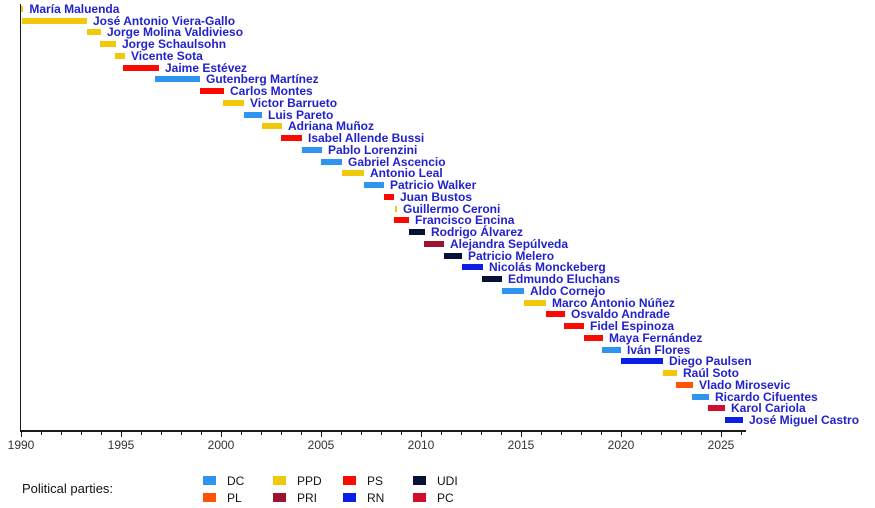 The width and height of the screenshot is (875, 508). Describe the element at coordinates (521, 445) in the screenshot. I see `x-axis-tick-label: 2015` at that location.